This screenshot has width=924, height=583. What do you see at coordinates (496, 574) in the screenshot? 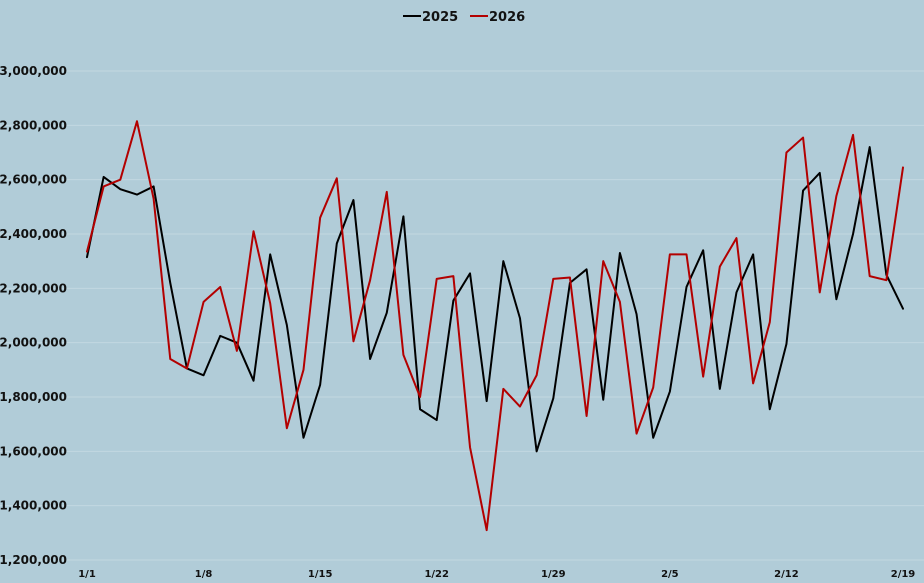
I see `x-axis: 1/1 1/8 1/15 1/22 1/29 2/5 2/12 2/19` at bounding box center [496, 574].